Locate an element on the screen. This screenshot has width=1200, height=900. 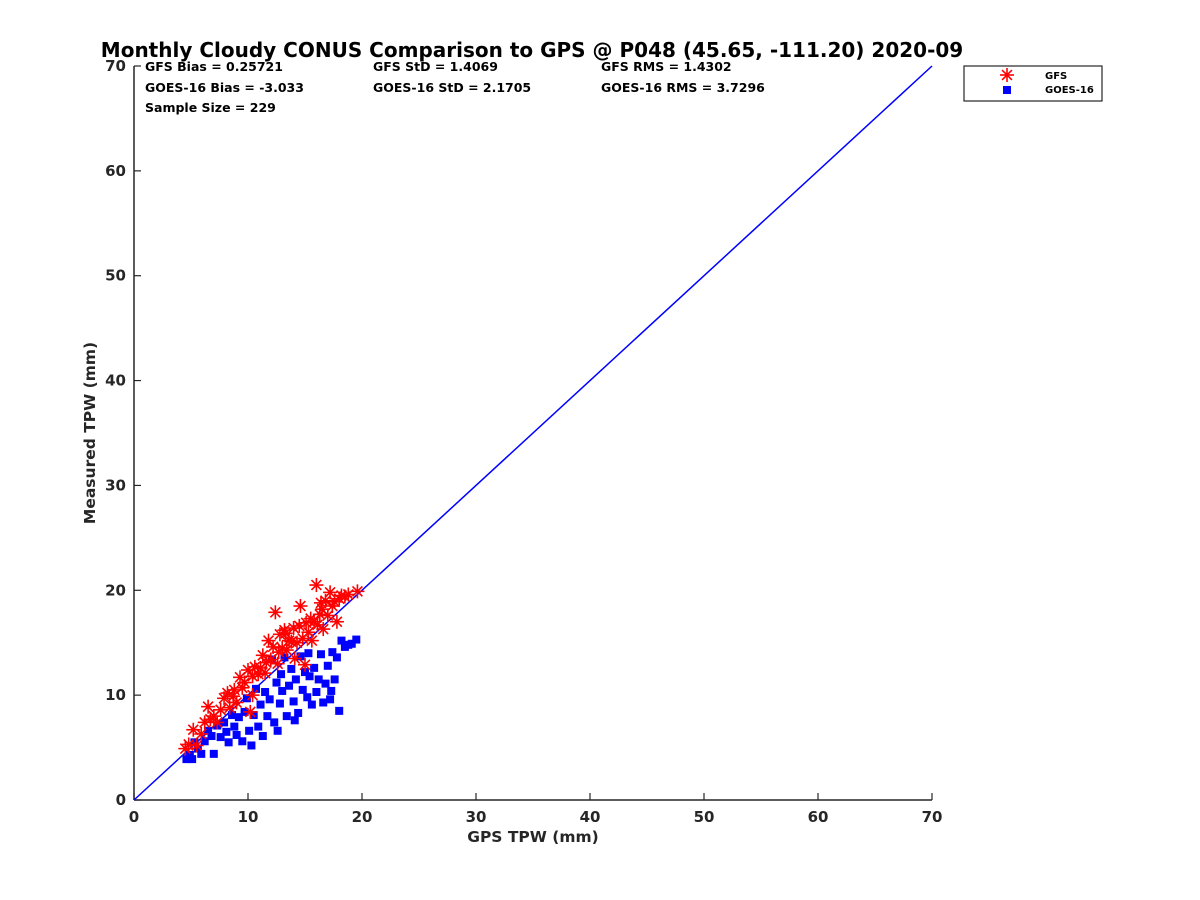
x-tick-label: 40 is located at coordinates (590, 817).